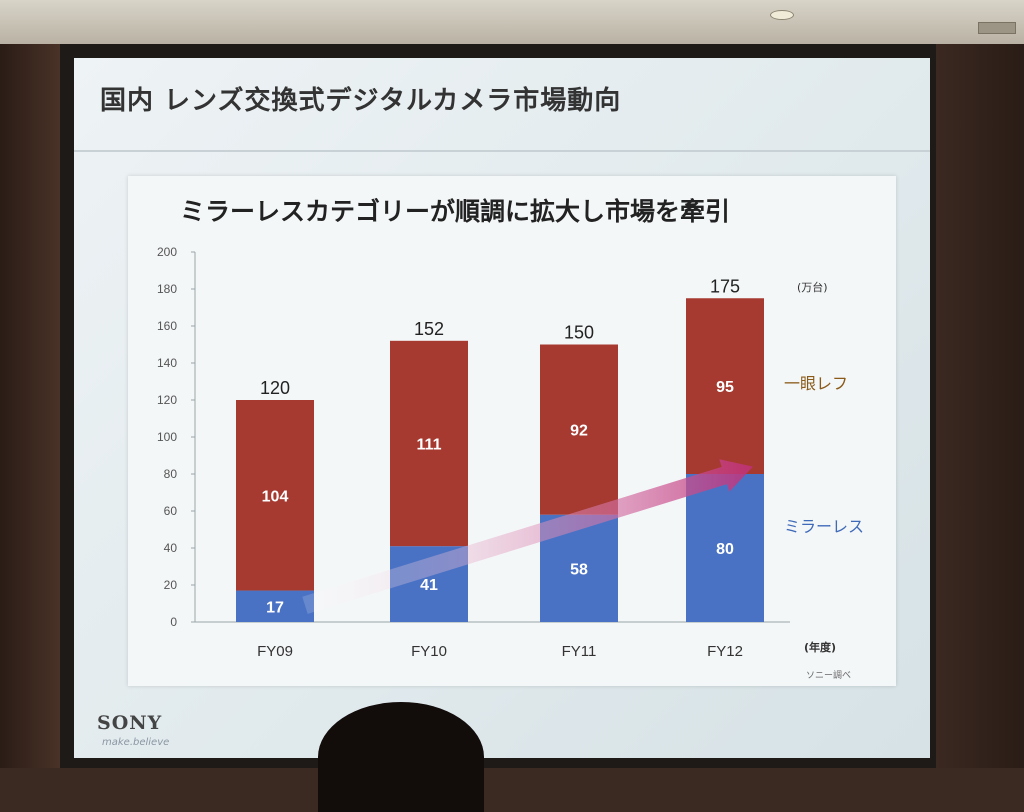  I want to click on y-tick-label: 80, so click(171, 474).